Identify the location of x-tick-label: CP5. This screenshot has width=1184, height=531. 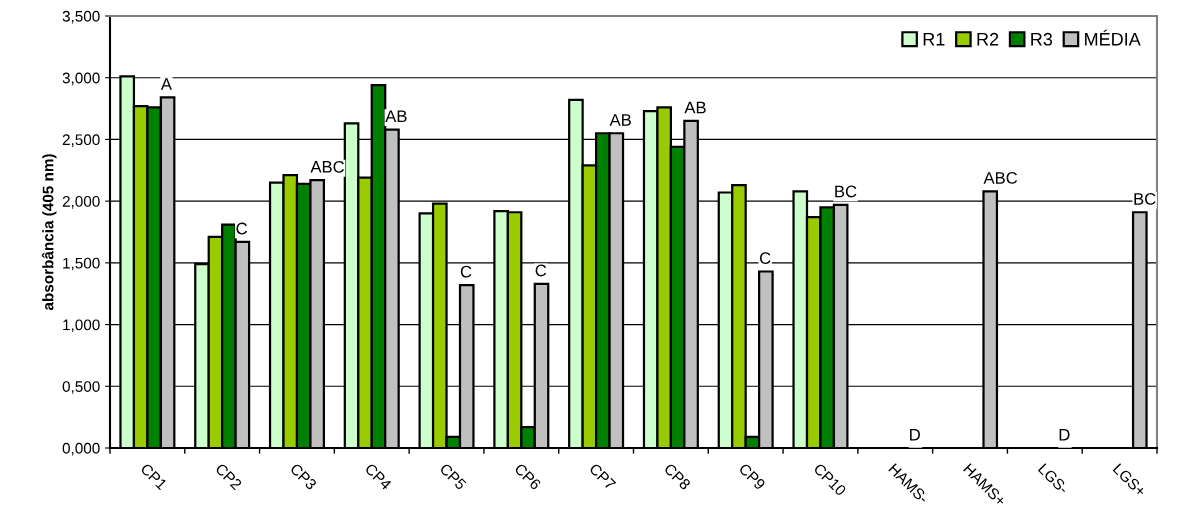
(453, 476).